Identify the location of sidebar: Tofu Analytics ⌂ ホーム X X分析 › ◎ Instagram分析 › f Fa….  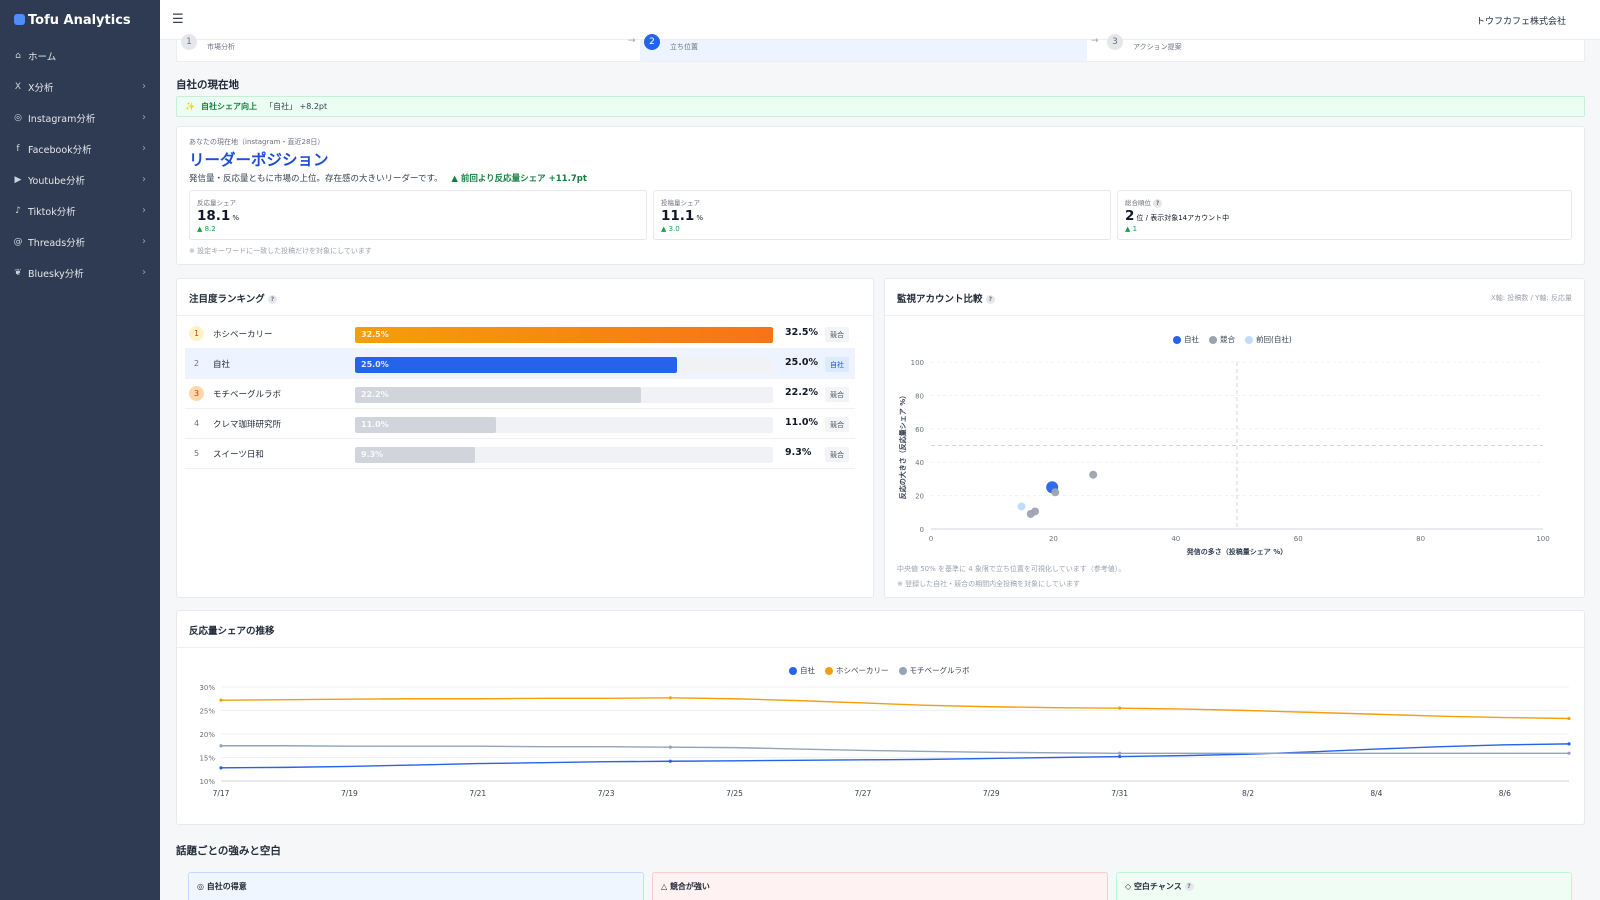
(80, 450).